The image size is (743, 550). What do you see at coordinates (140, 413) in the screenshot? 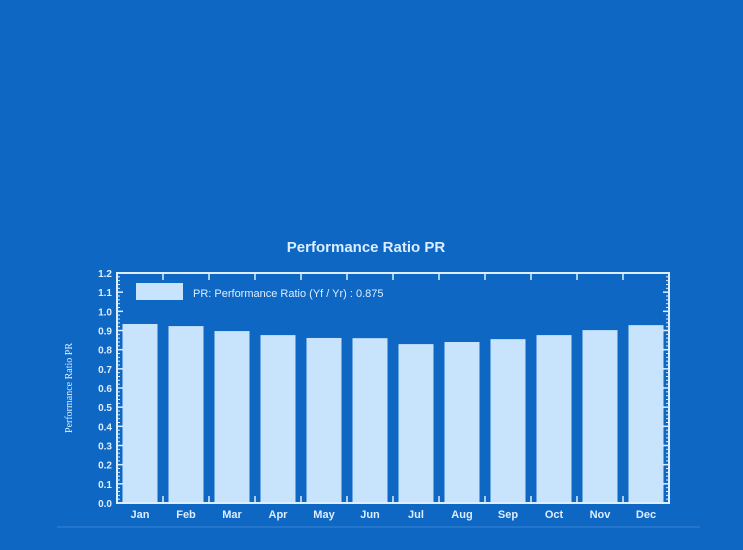
I see `bar-jan` at bounding box center [140, 413].